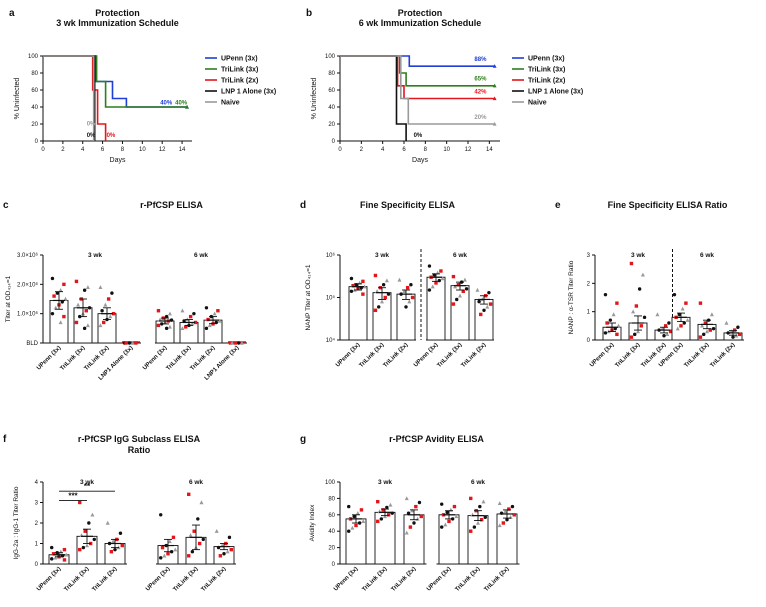  What do you see at coordinates (546, 70) in the screenshot?
I see `legend-entry: TriLink (3x)` at bounding box center [546, 70].